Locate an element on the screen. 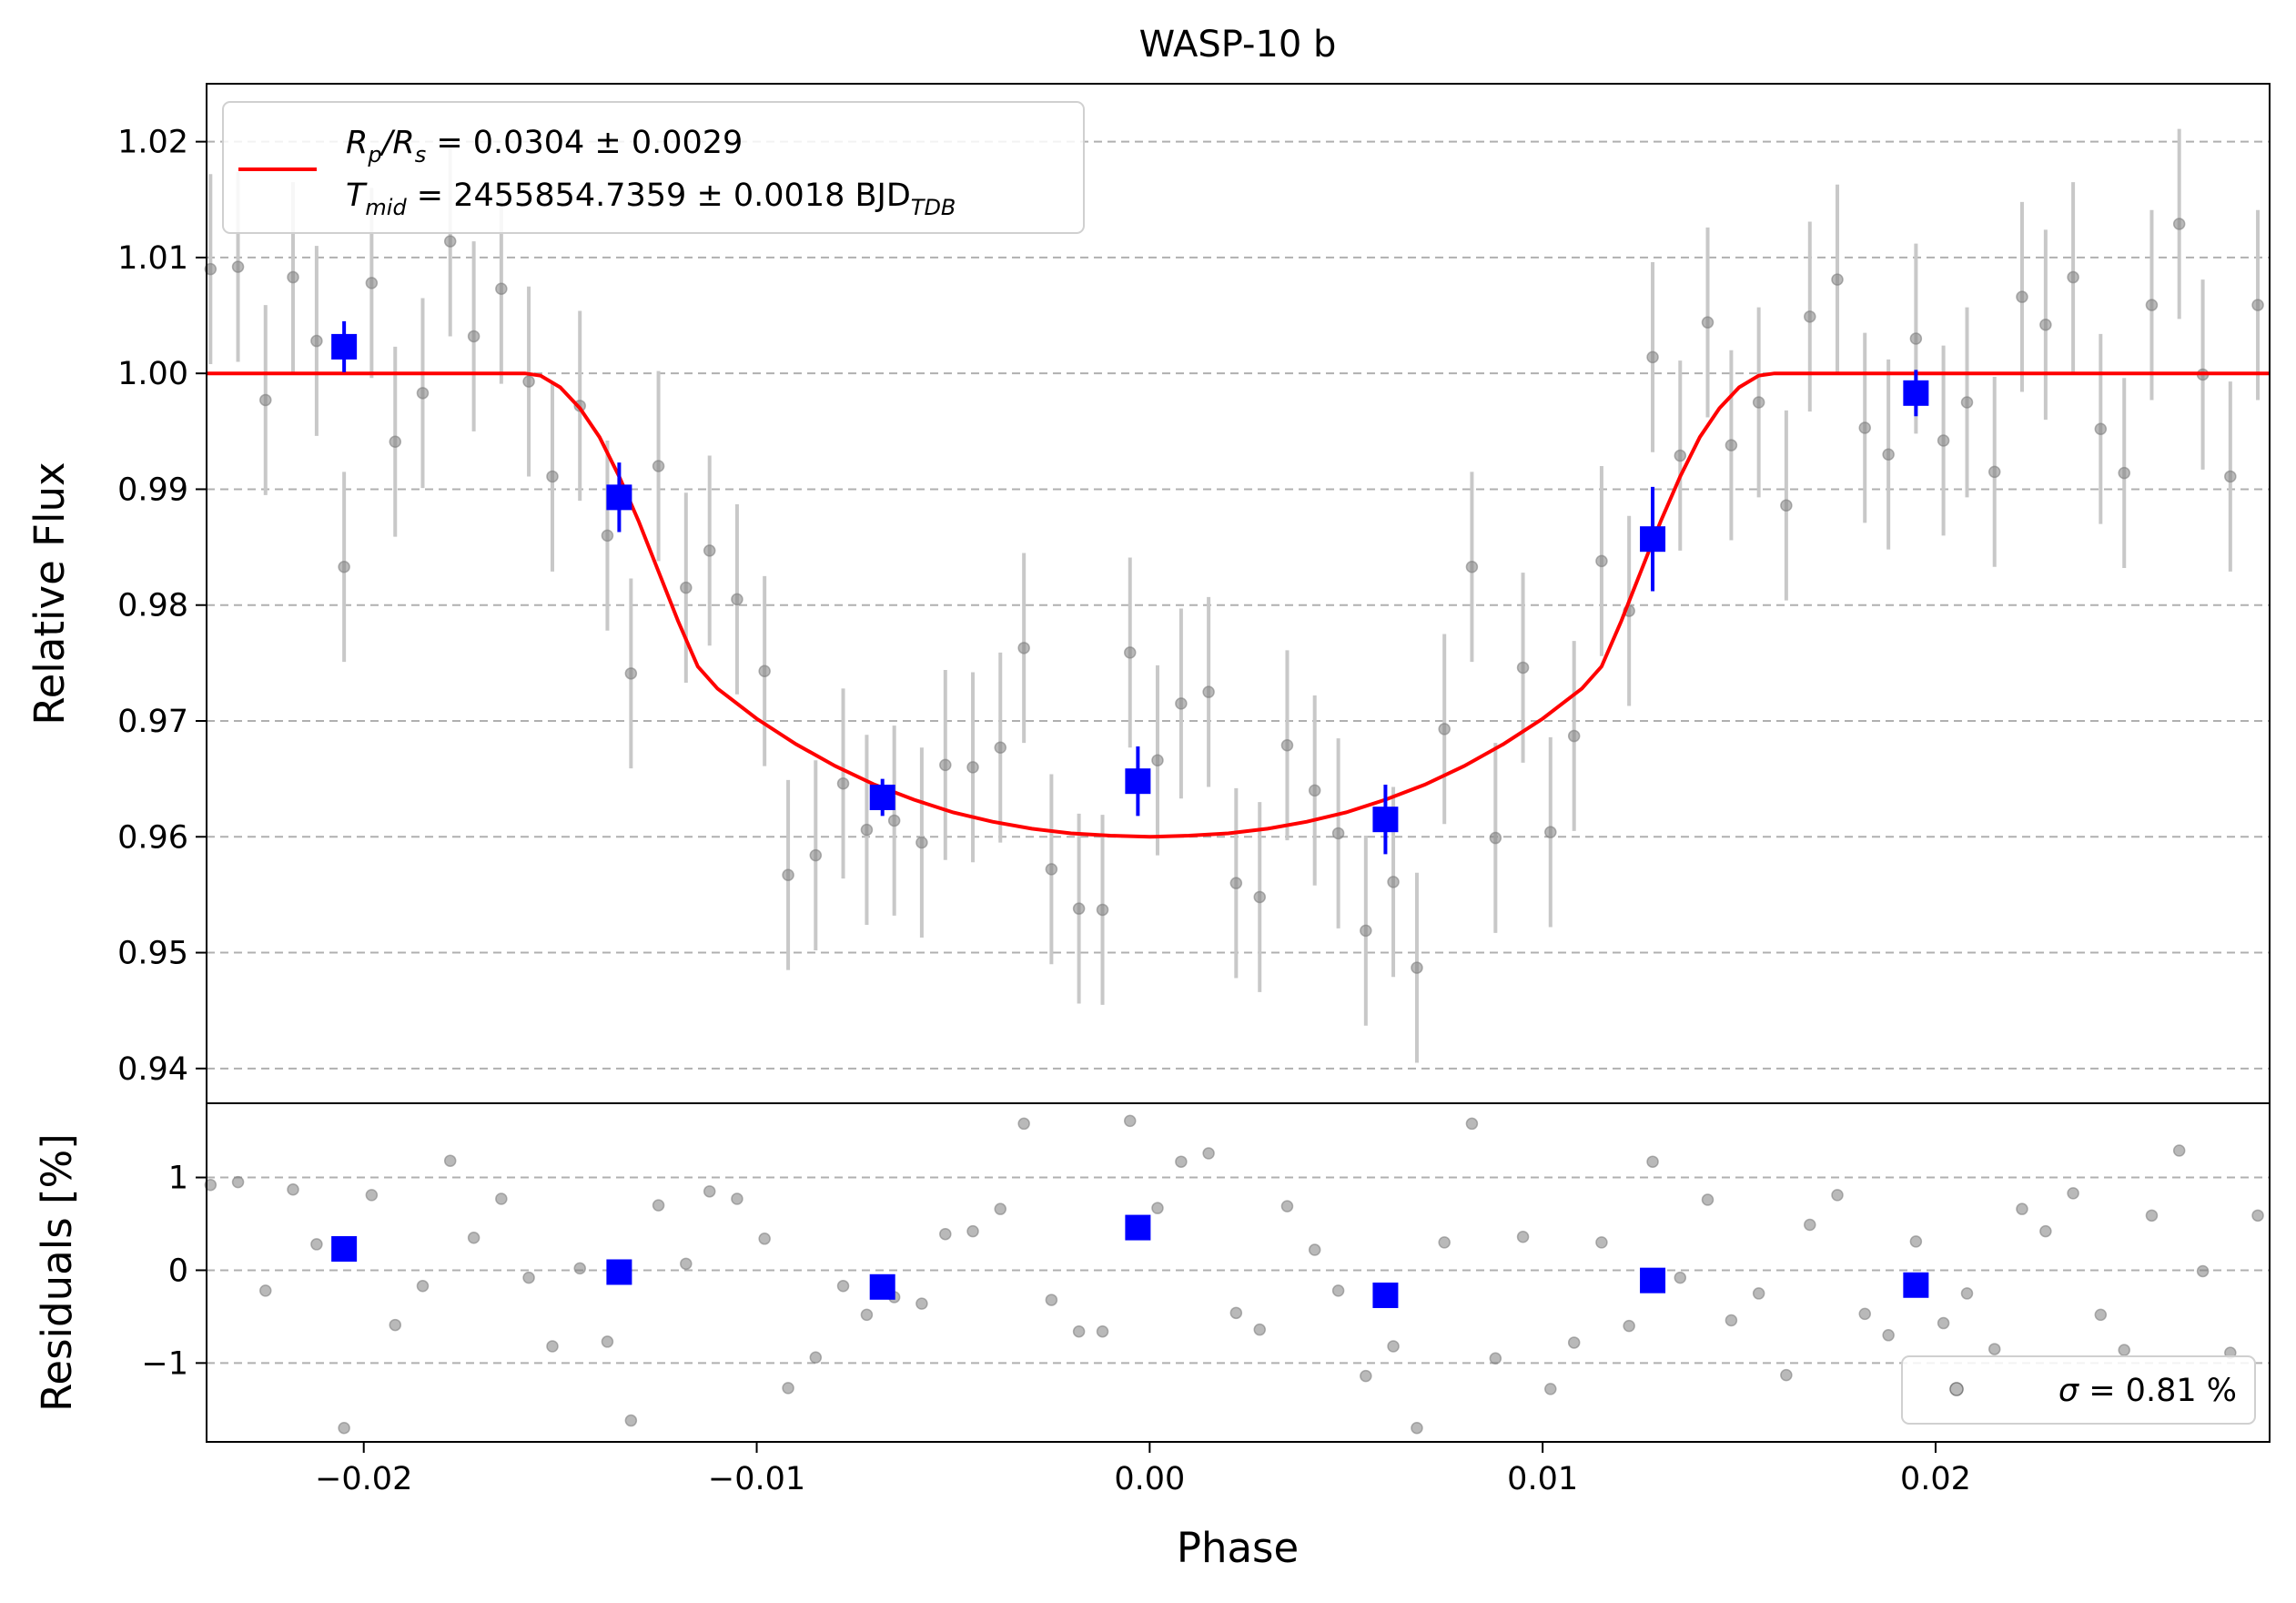 The width and height of the screenshot is (2296, 1603). x-axis-label: Phase is located at coordinates (1238, 1548).